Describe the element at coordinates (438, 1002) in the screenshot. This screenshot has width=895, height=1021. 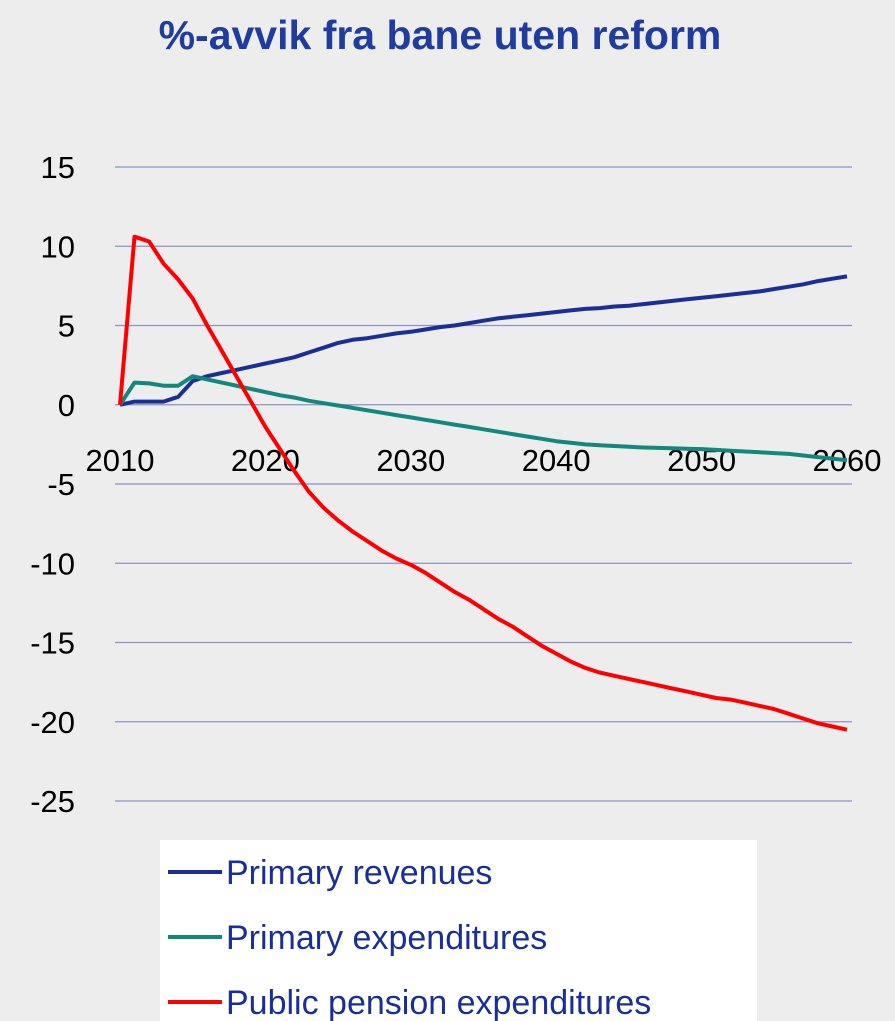
I see `legend-label: Public pension expenditures` at that location.